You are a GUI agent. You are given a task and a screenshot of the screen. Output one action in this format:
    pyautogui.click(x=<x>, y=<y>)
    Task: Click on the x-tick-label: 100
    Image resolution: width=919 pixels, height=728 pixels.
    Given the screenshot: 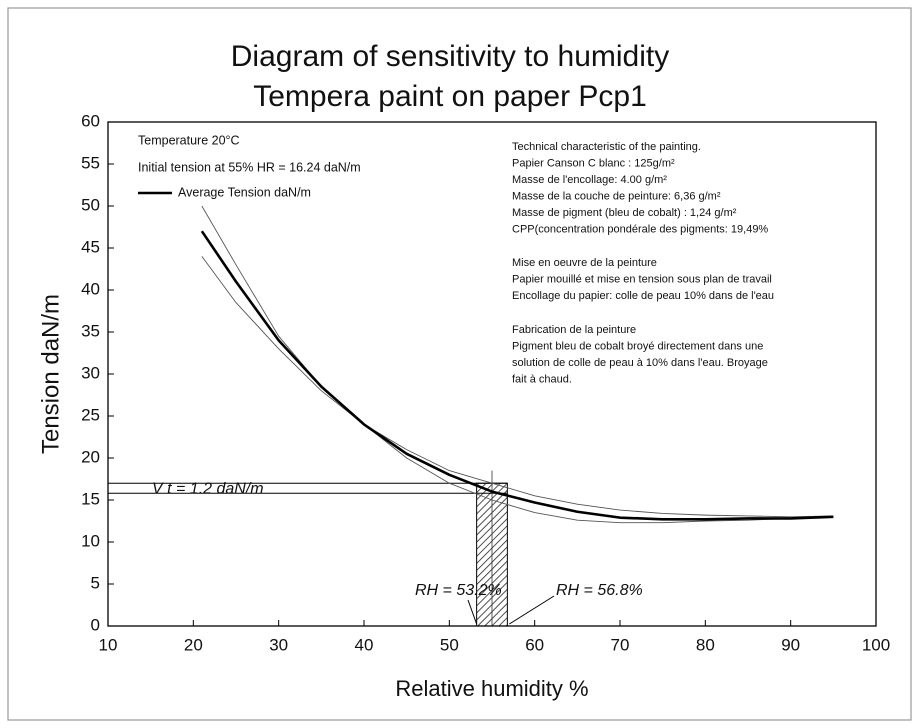 What is the action you would take?
    pyautogui.click(x=876, y=644)
    